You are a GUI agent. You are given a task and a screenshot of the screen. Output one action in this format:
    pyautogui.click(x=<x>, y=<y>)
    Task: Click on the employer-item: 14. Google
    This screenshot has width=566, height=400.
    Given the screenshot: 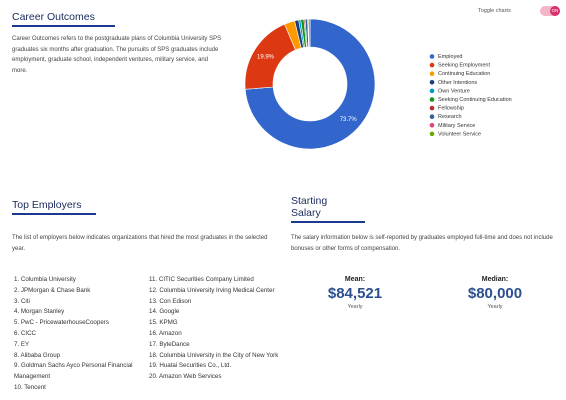 What is the action you would take?
    pyautogui.click(x=164, y=312)
    